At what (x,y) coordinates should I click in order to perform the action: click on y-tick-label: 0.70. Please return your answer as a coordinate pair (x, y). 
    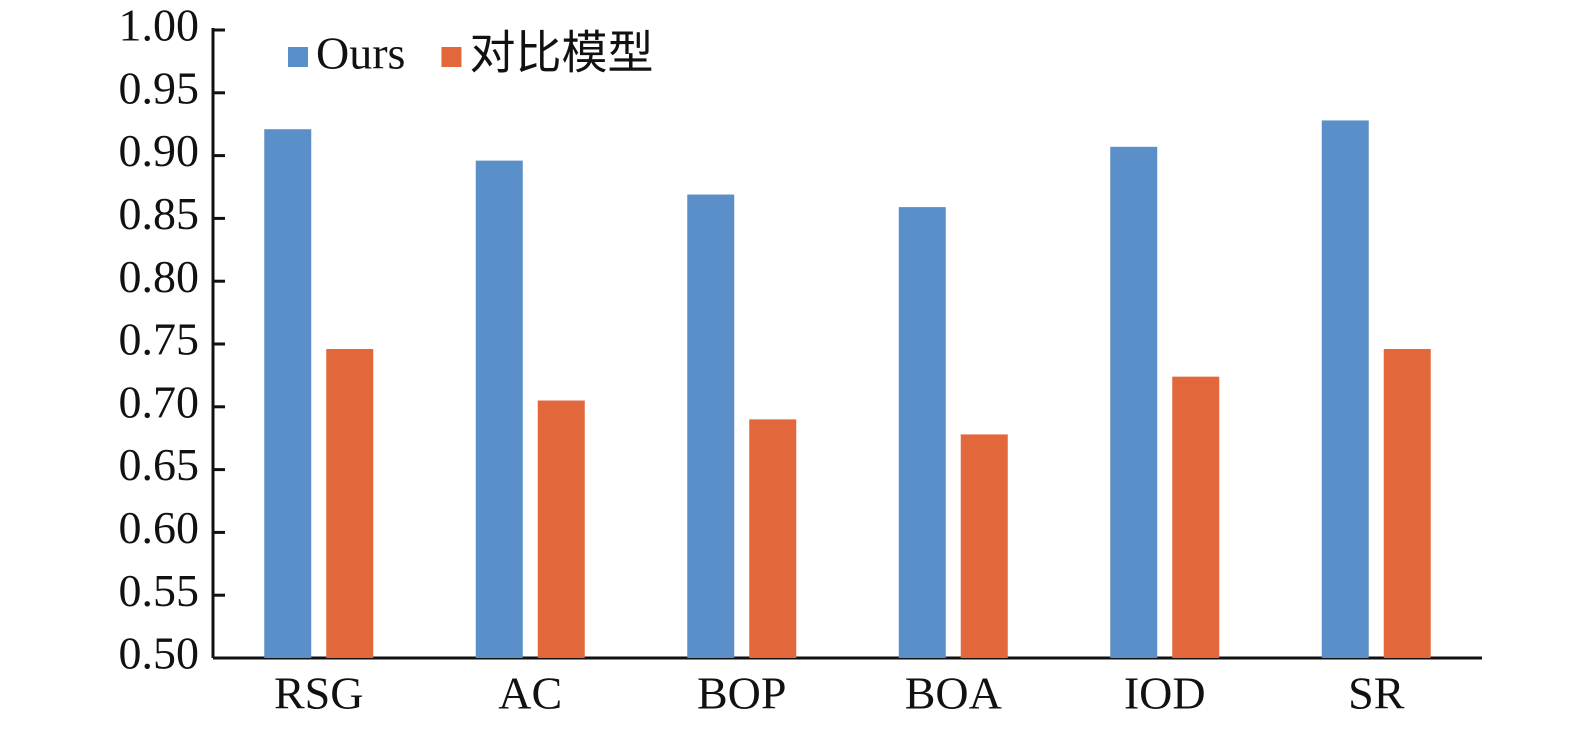
    Looking at the image, I should click on (159, 401).